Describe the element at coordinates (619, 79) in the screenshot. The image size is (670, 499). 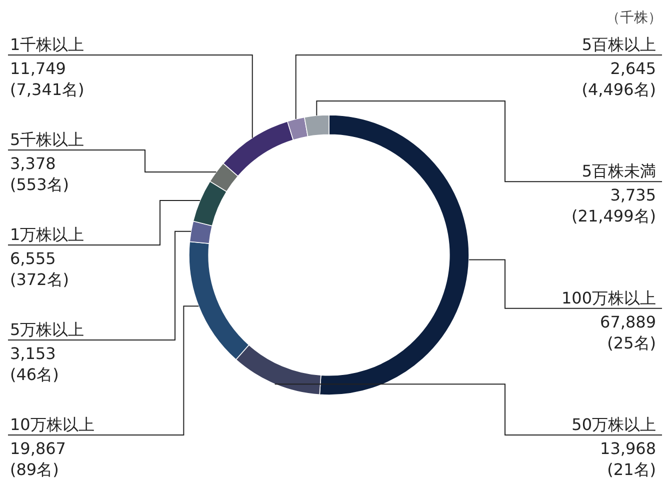
I see `data-label: 2,645 (4,496名)` at that location.